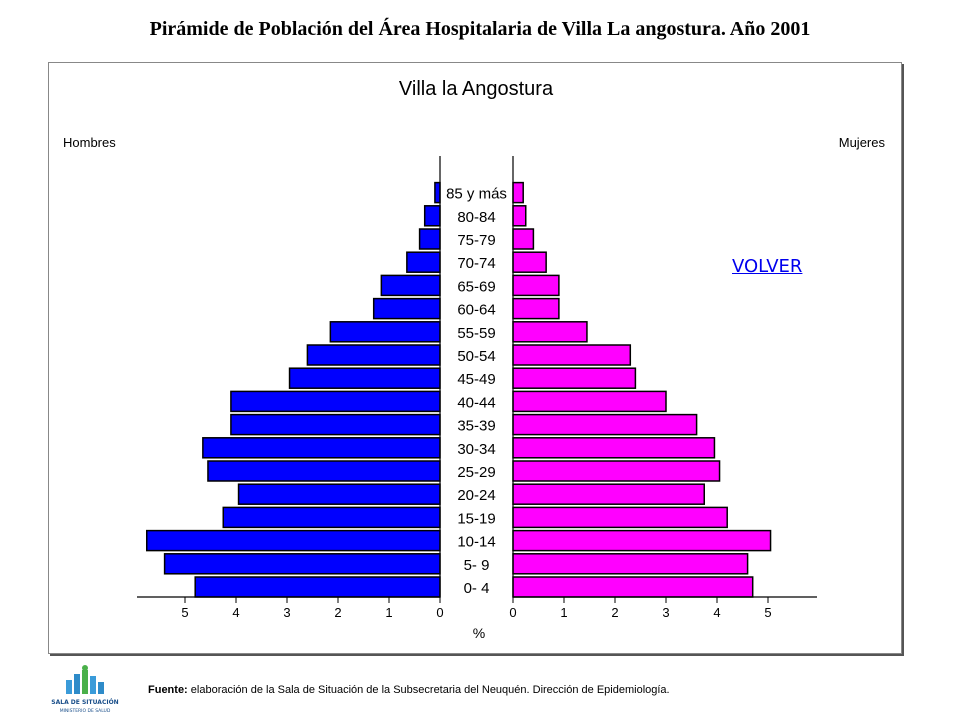  I want to click on bar-hombres-85ymás, so click(437, 192).